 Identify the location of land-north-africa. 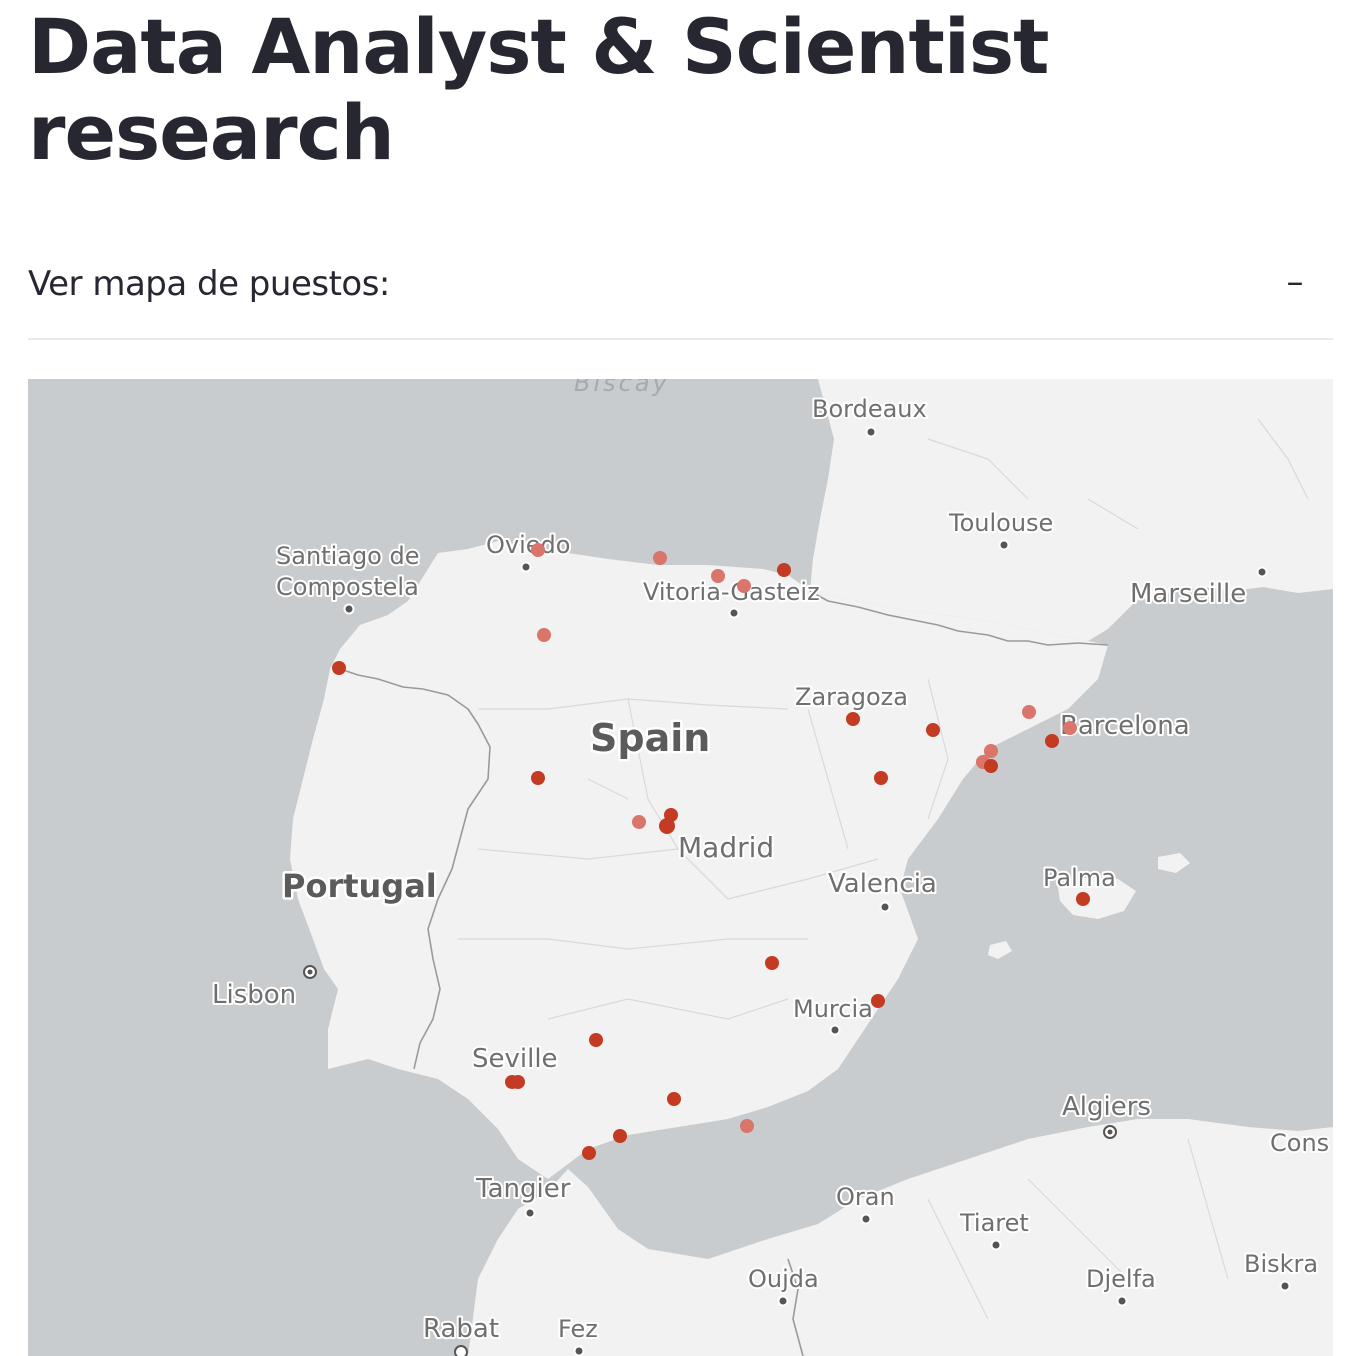
(900, 1237).